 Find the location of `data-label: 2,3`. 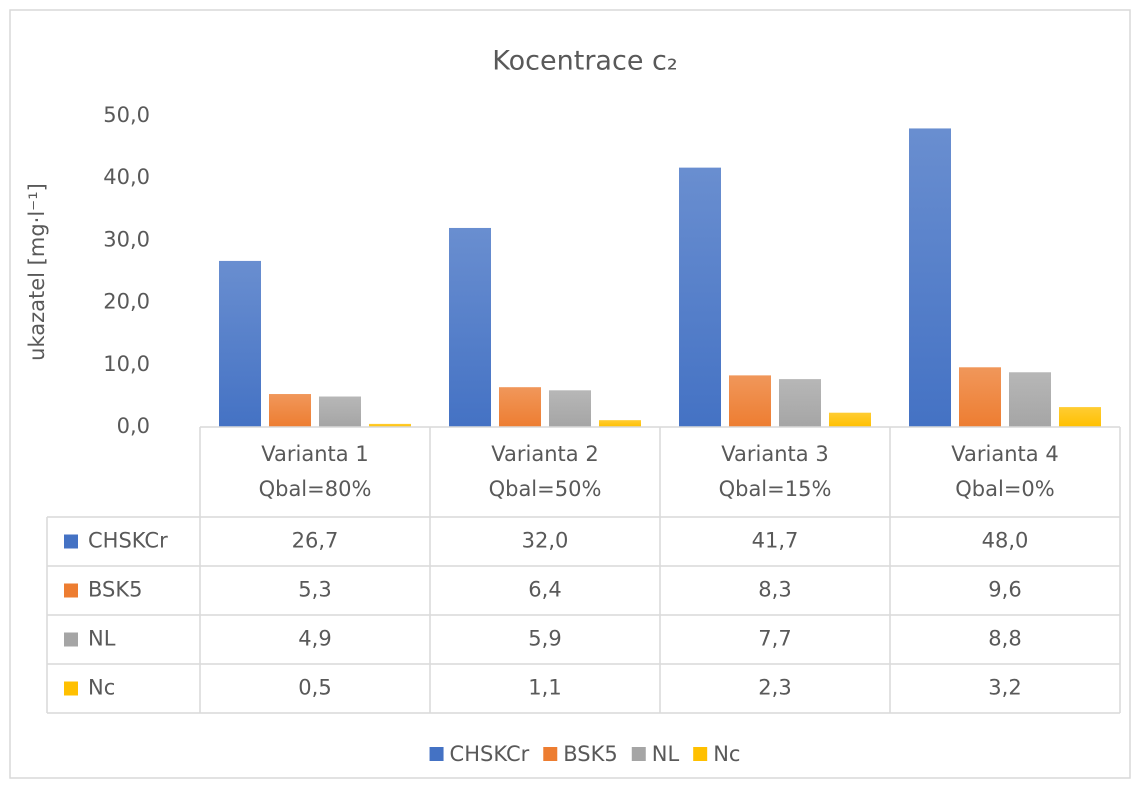

data-label: 2,3 is located at coordinates (774, 688).